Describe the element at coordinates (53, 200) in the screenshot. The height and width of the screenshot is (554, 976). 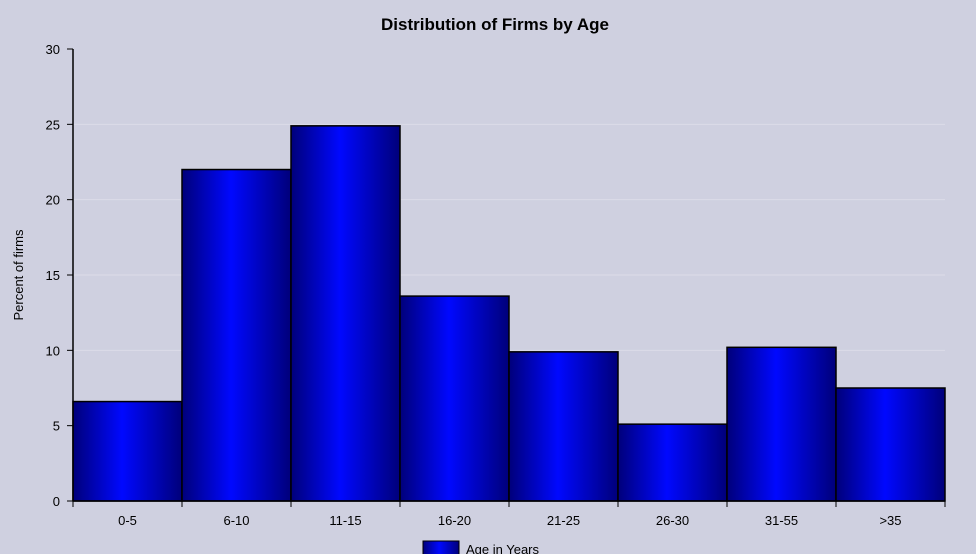
I see `y-tick-label: 20` at that location.